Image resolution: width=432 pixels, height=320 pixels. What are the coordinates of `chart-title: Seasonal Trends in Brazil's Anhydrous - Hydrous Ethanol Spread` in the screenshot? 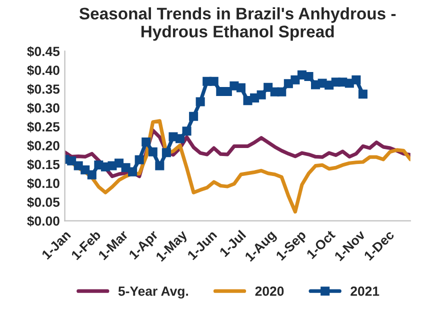 It's located at (237, 24).